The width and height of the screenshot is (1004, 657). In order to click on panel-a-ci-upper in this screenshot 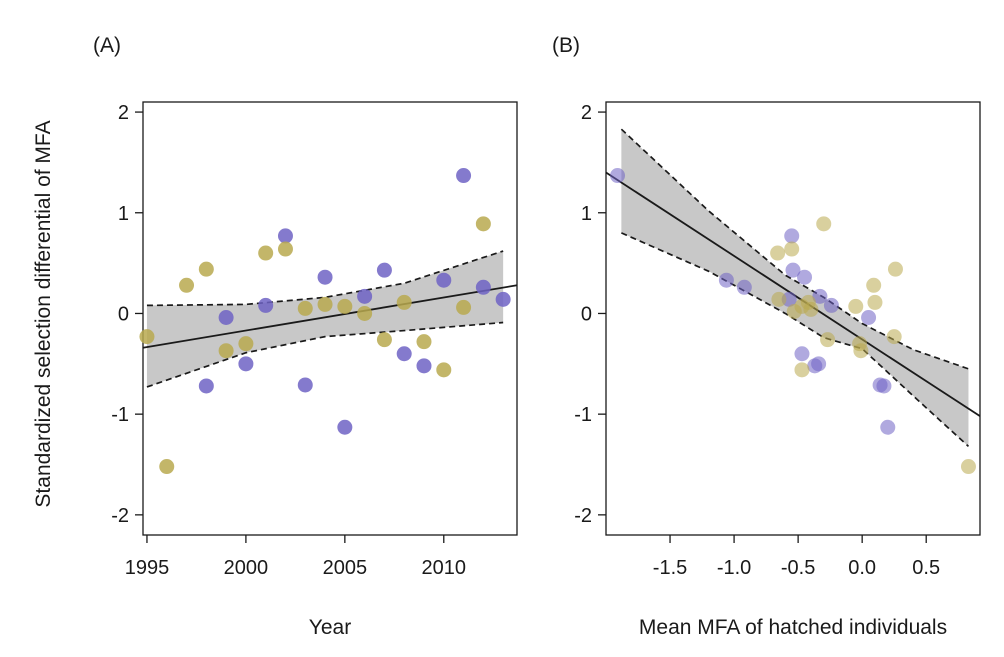, I will do `click(325, 278)`.